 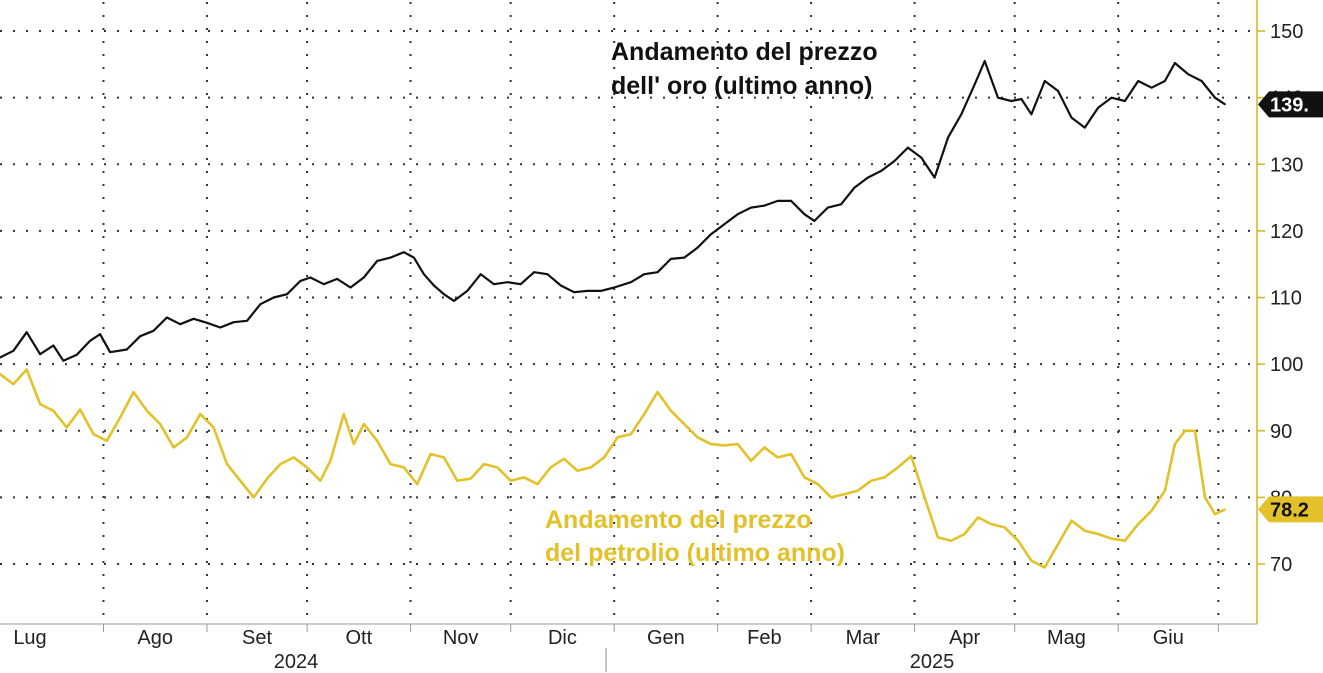 I want to click on y-tick-label-110: 110, so click(x=1286, y=299).